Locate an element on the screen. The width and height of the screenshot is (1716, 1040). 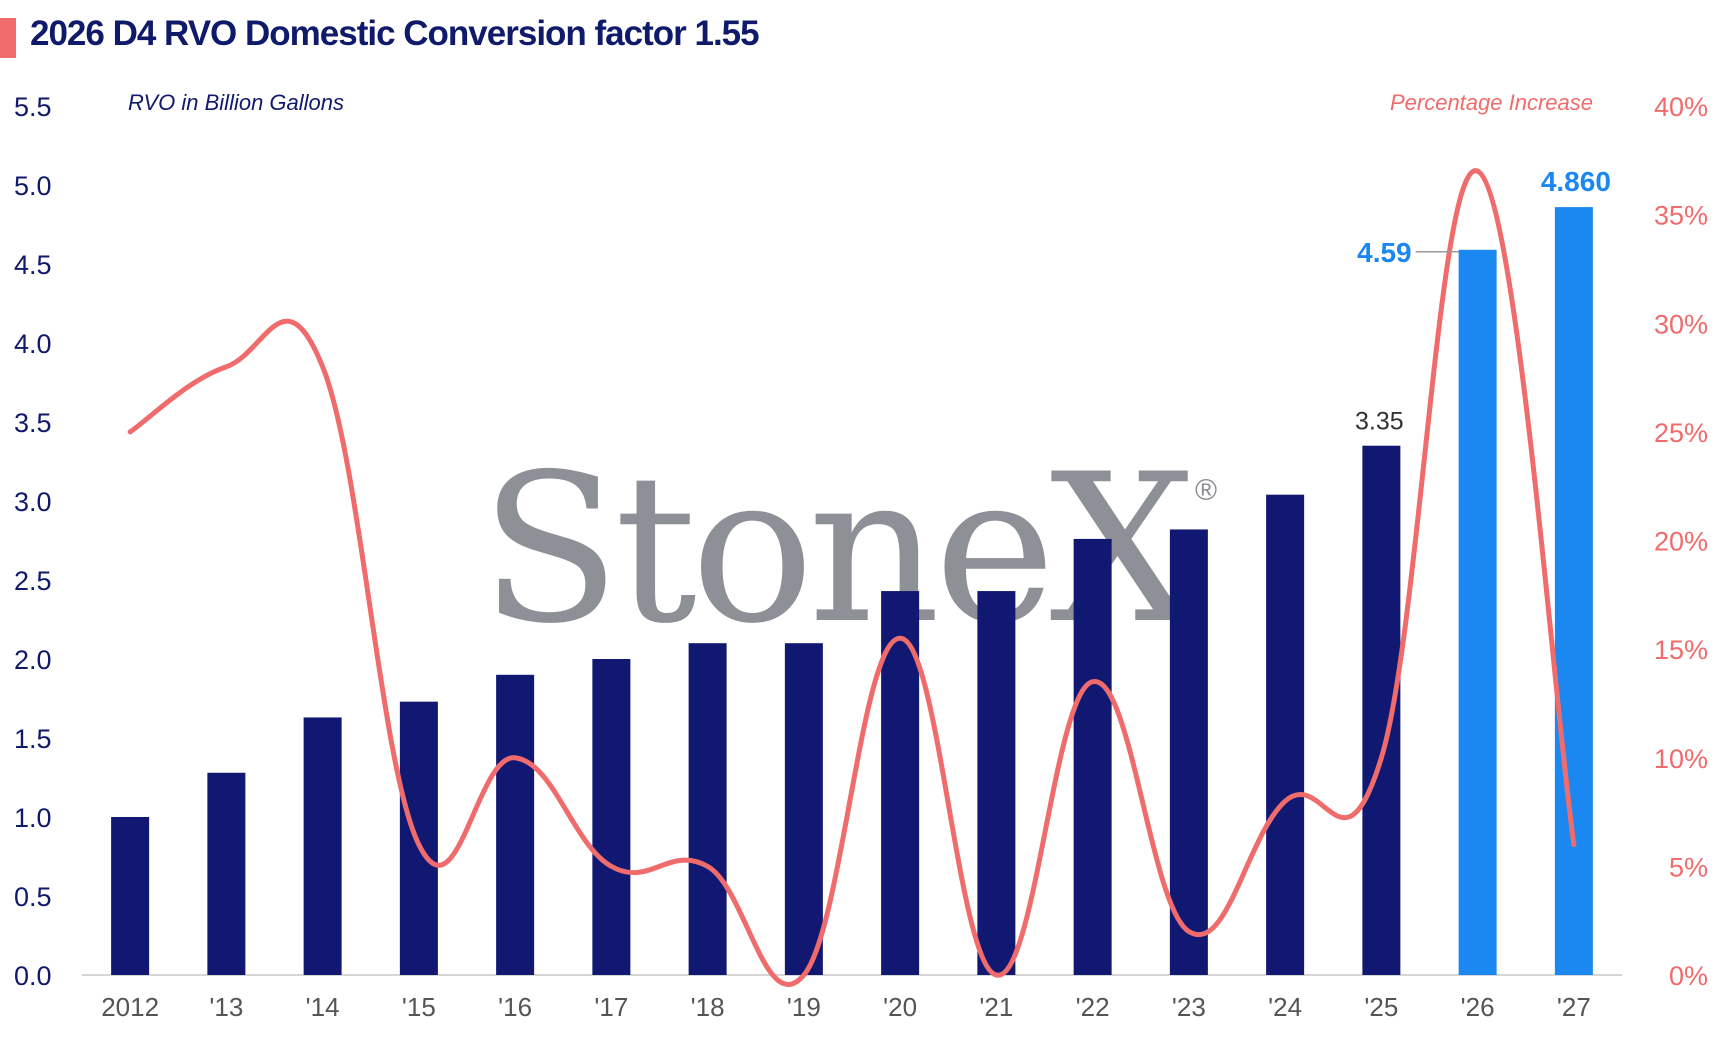
x-axis-tick-label: '19 is located at coordinates (804, 1007).